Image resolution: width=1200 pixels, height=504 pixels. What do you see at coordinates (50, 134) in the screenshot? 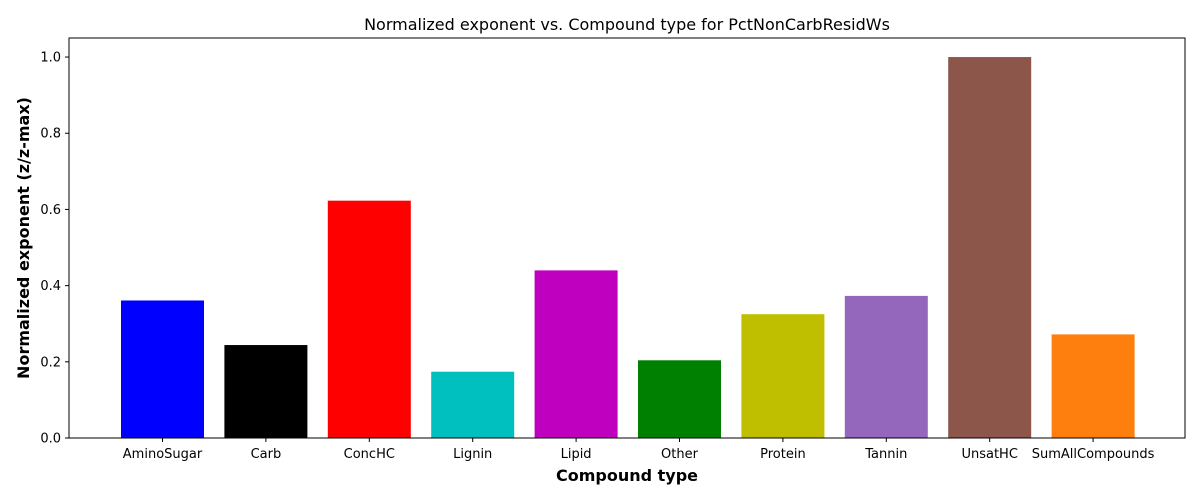
I see `y-tick-label: 0.8` at bounding box center [50, 134].